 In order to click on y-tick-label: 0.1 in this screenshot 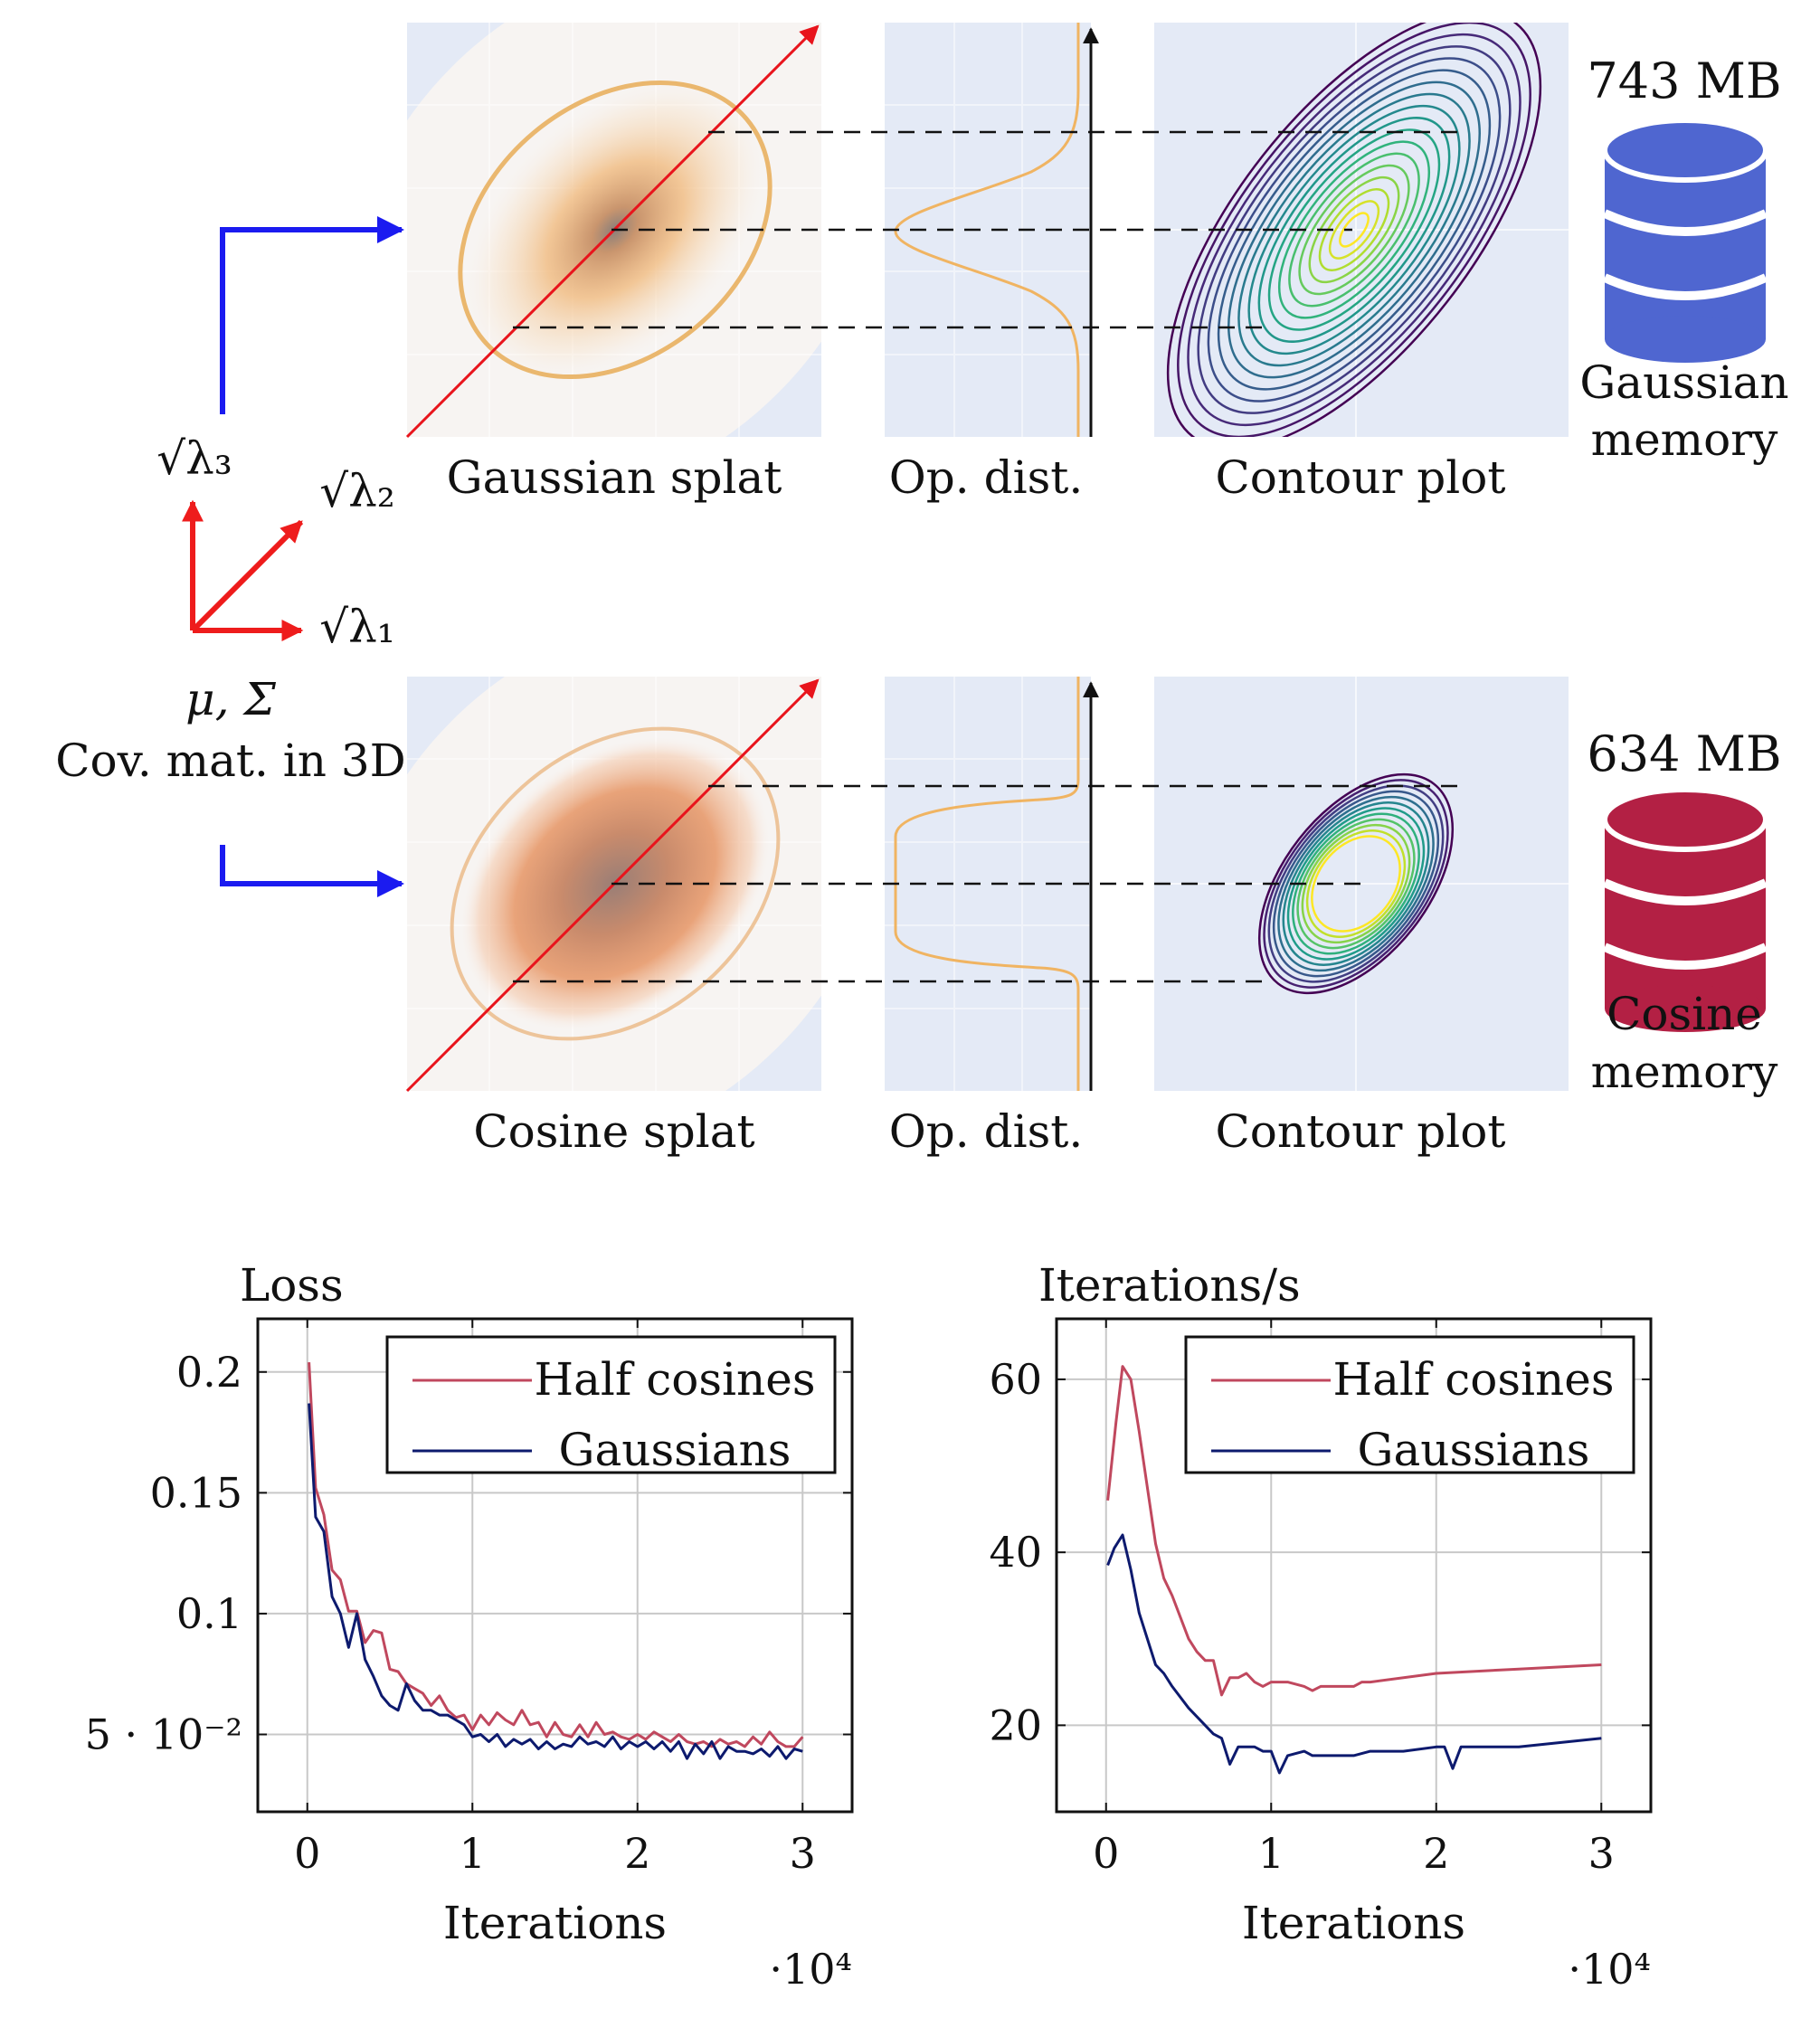, I will do `click(209, 1613)`.